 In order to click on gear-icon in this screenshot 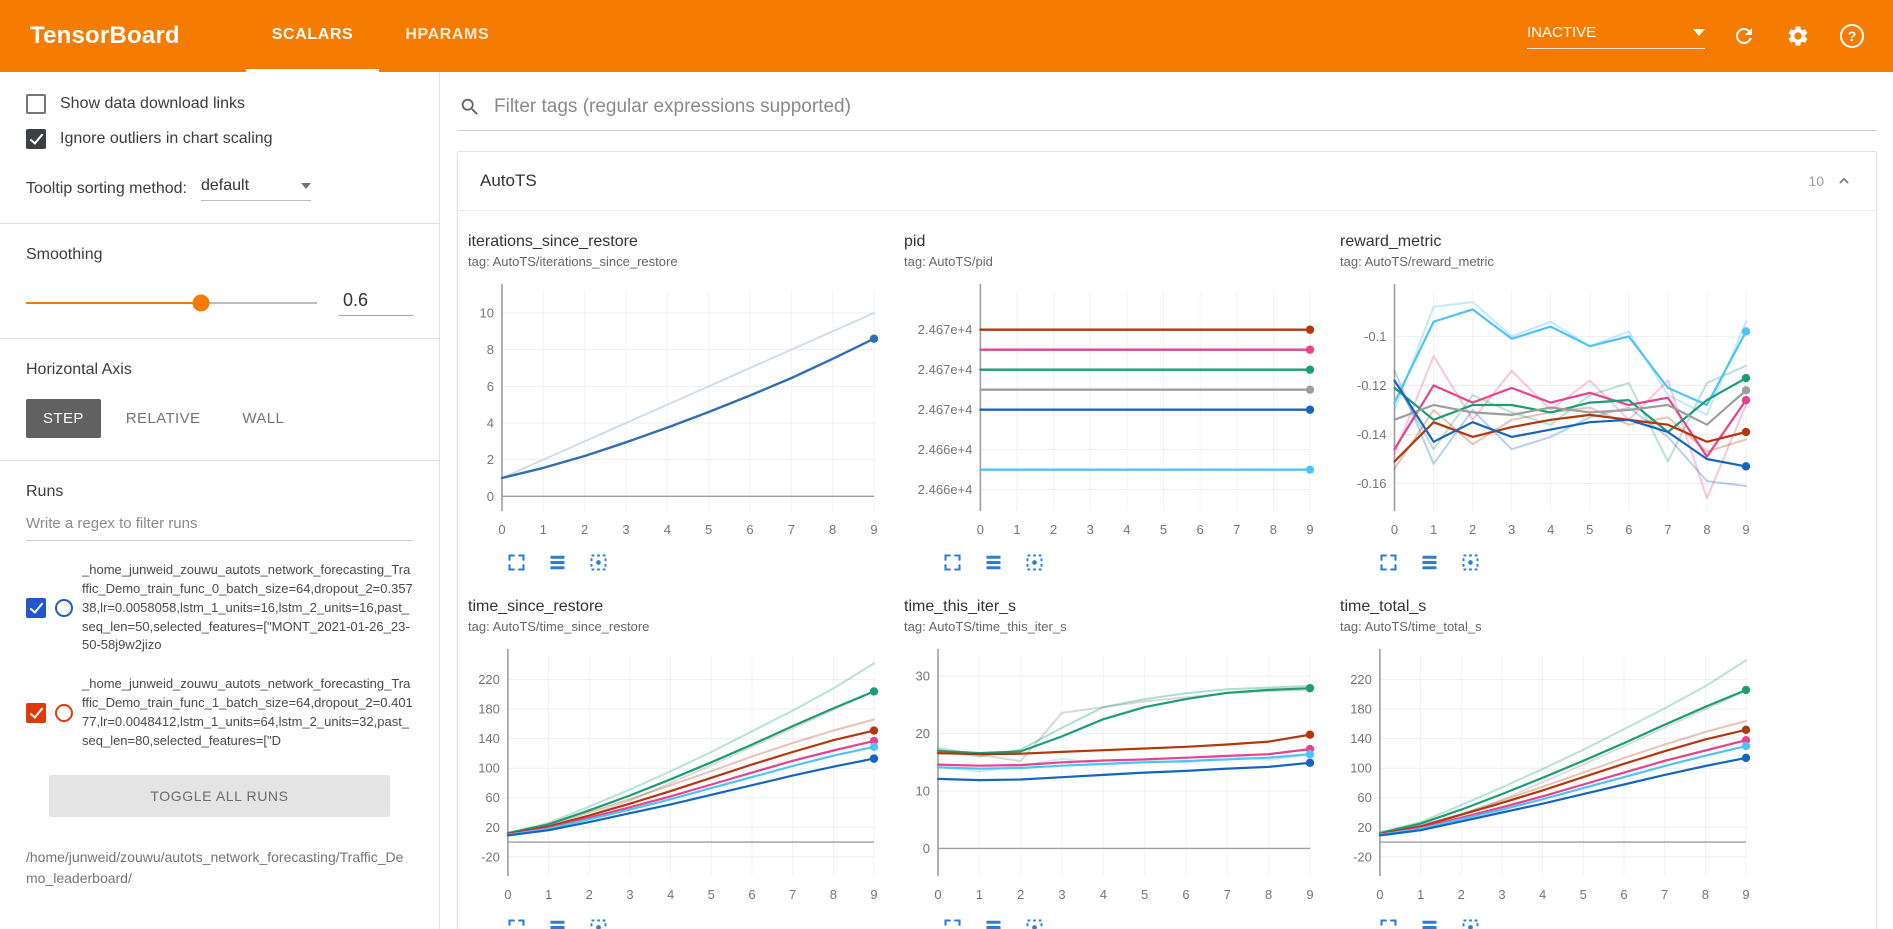, I will do `click(1798, 36)`.